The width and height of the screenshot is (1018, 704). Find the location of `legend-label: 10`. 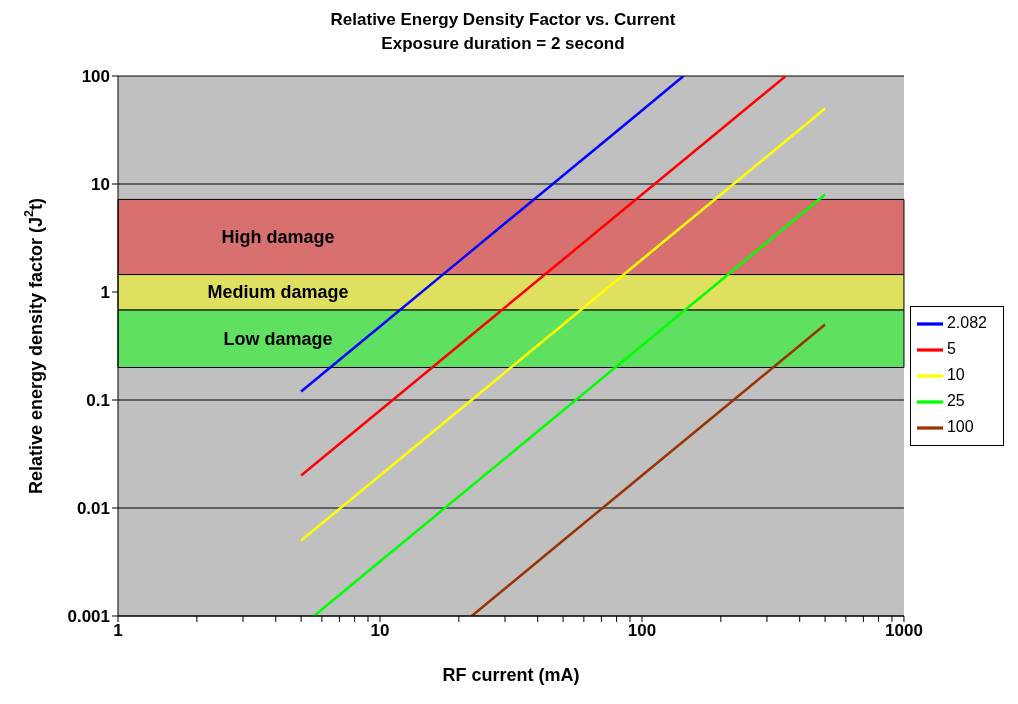

legend-label: 10 is located at coordinates (955, 375).